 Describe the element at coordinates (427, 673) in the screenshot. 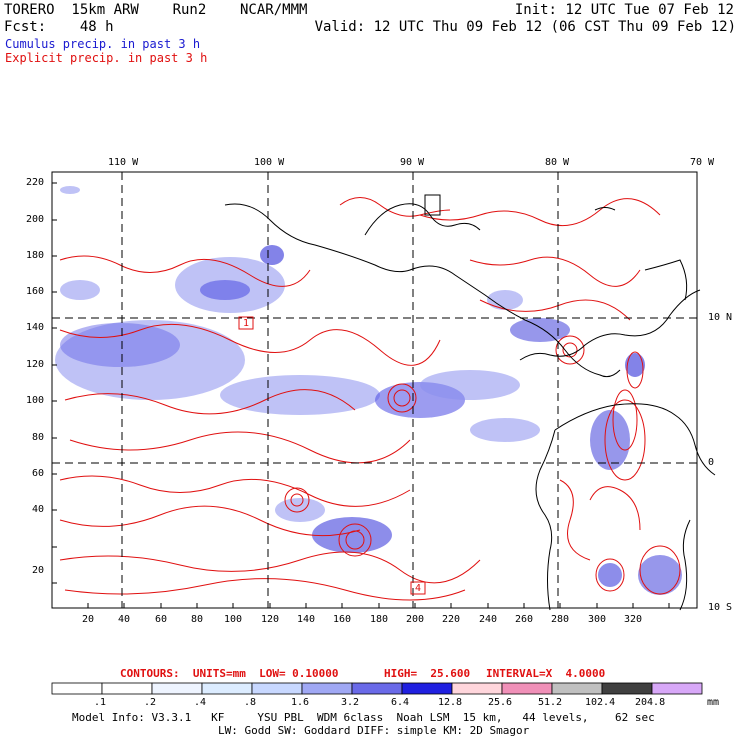

I see `contour-info-high: HIGH= 25.600` at that location.